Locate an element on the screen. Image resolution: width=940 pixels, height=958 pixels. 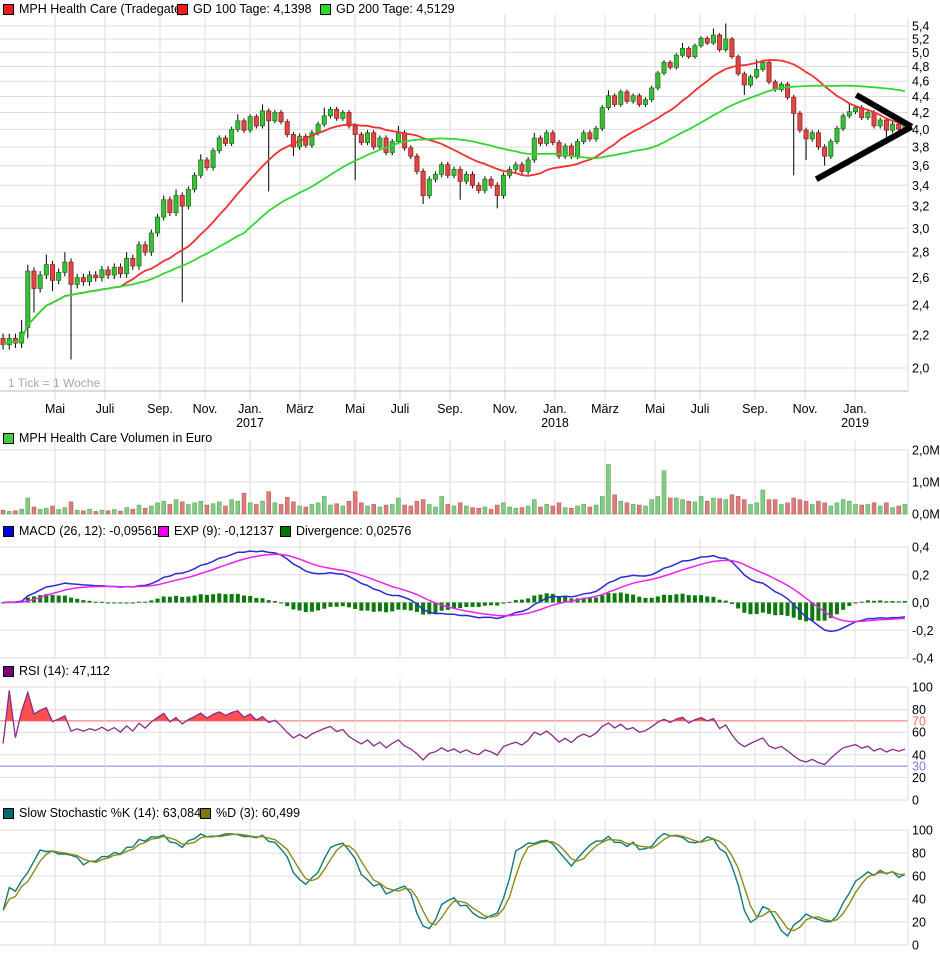
volume-swatch is located at coordinates (8, 438).